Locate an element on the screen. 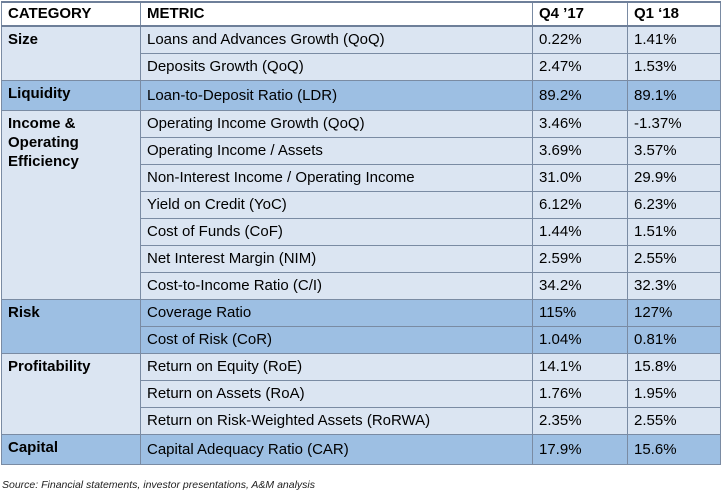 The width and height of the screenshot is (722, 497). header-category: CATEGORY is located at coordinates (71, 14).